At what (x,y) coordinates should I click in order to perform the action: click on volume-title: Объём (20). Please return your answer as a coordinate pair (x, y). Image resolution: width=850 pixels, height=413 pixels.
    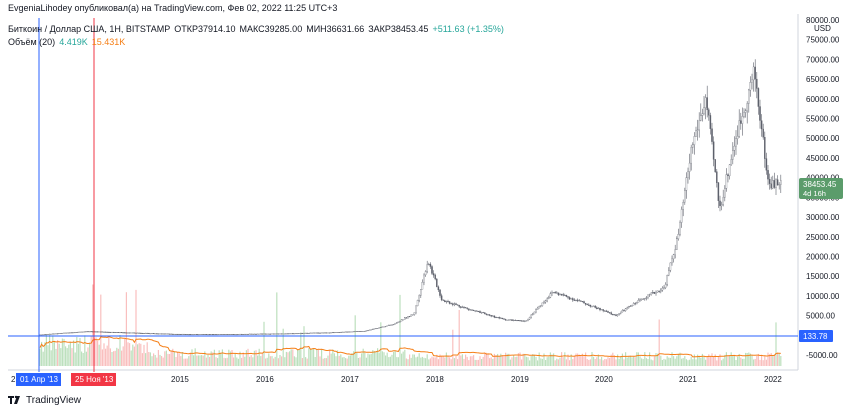
    Looking at the image, I should click on (32, 42).